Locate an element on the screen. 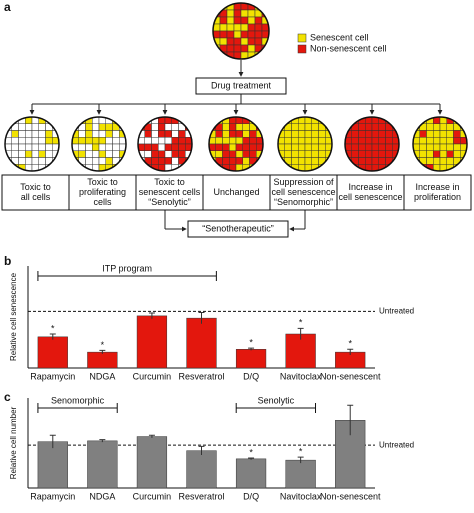 The width and height of the screenshot is (474, 513). x-tick-label: Resveratrol is located at coordinates (201, 496).